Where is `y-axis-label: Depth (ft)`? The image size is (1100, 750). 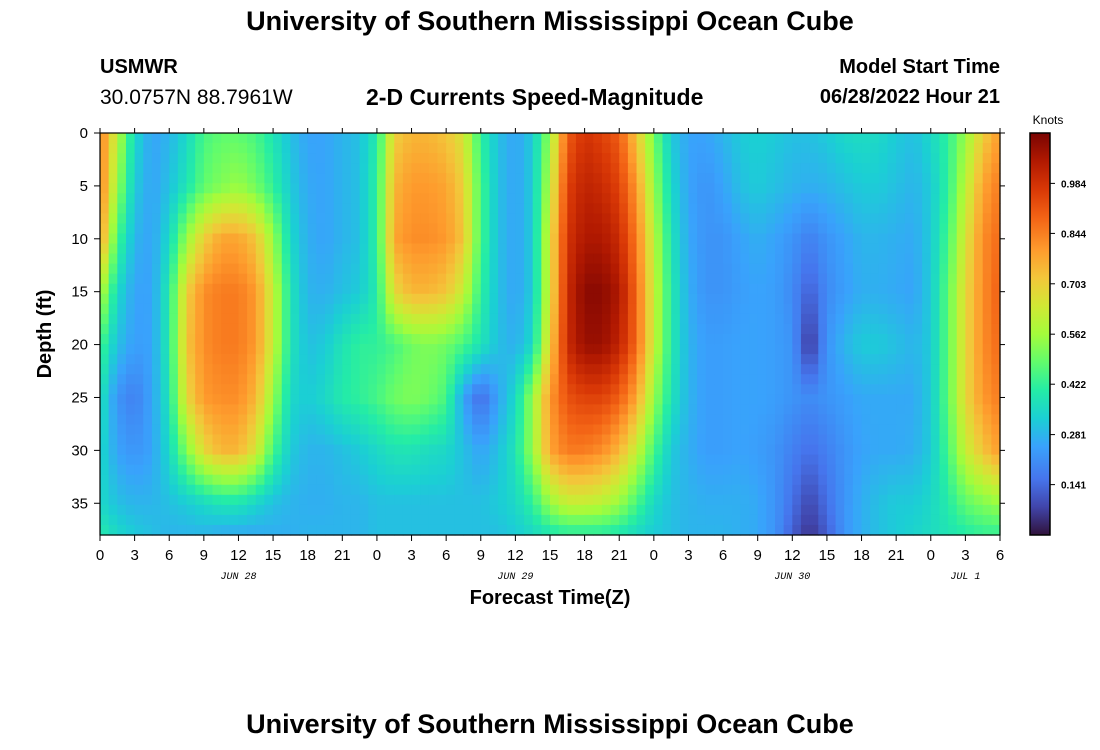
y-axis-label: Depth (ft) is located at coordinates (45, 334).